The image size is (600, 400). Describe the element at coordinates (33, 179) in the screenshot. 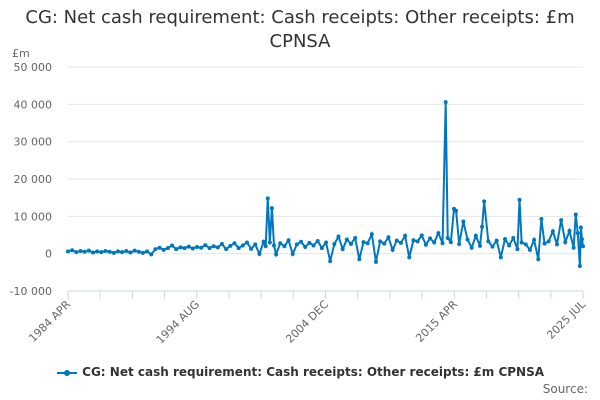

I see `y-tick-label: 20 000` at that location.